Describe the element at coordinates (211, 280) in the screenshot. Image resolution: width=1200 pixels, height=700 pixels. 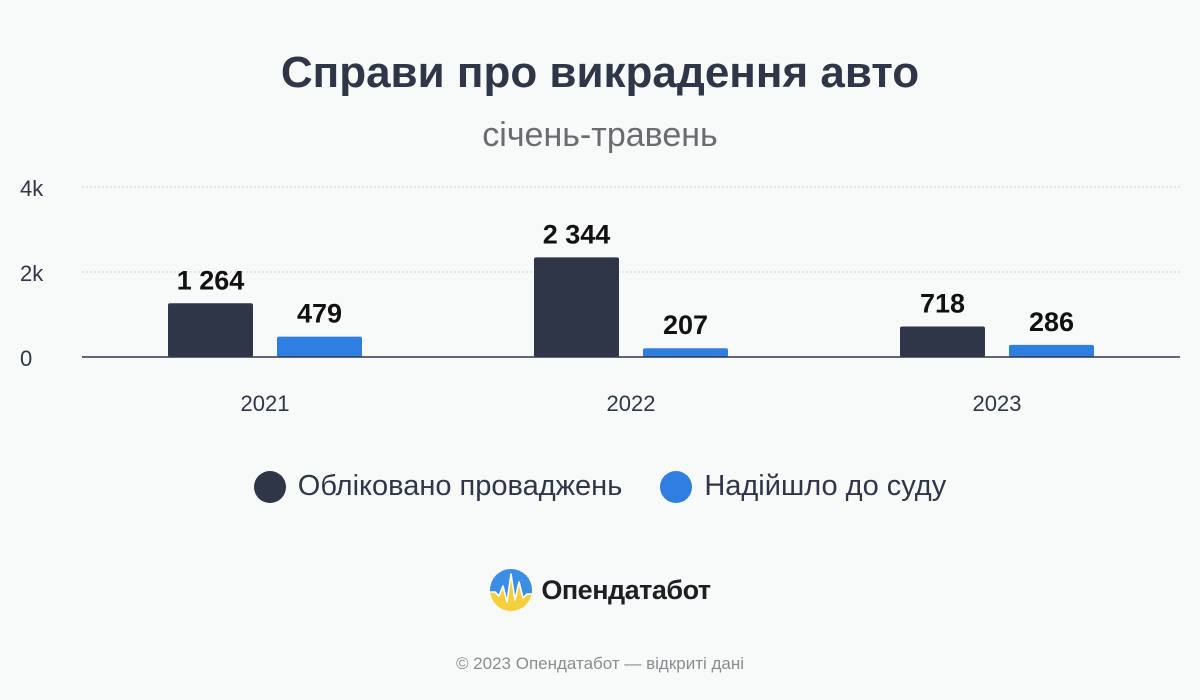
I see `data-label-2021-s0: 1 264` at that location.